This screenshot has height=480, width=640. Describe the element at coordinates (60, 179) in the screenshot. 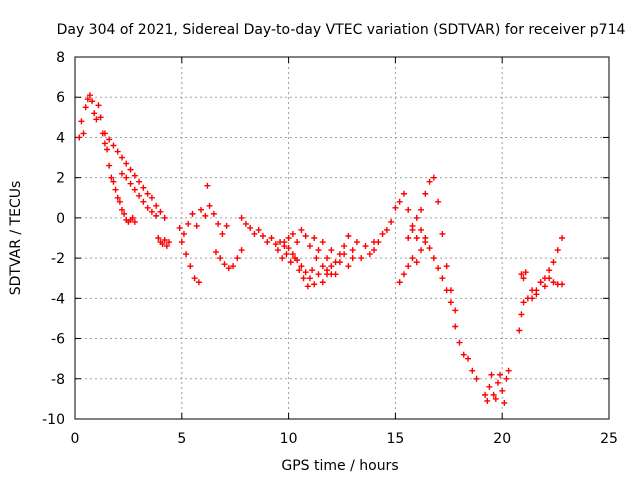

I see `y-tick-label: 2` at that location.